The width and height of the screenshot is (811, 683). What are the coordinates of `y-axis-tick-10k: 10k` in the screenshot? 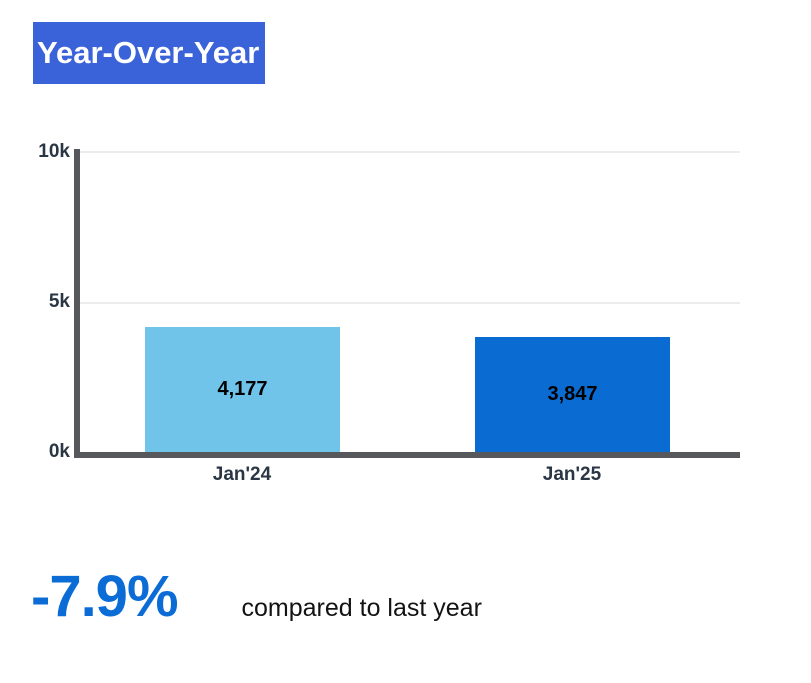 It's located at (54, 151).